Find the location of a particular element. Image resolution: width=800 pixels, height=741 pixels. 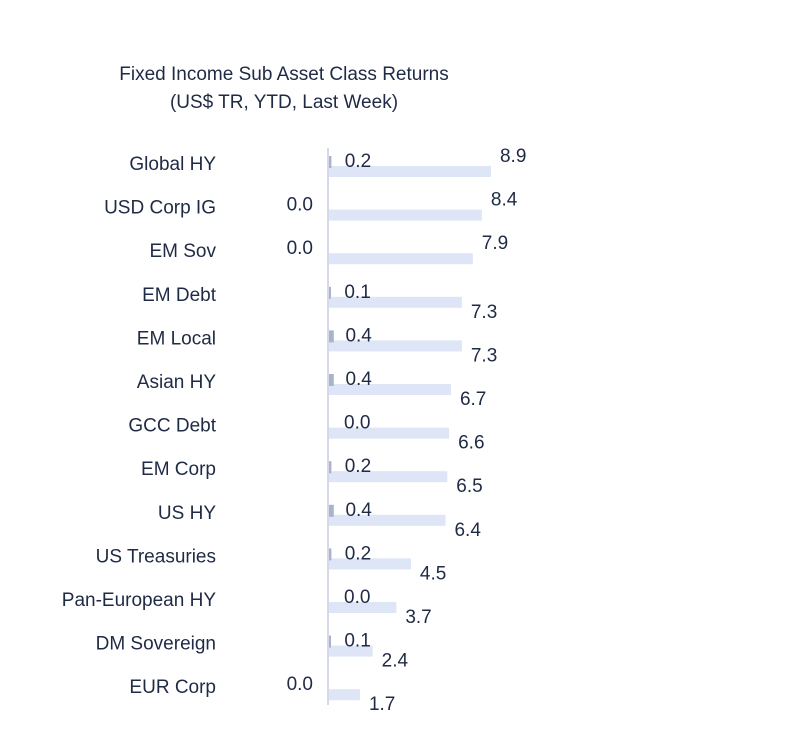

chart-subtitle: (US$ TR, YTD, Last Week) is located at coordinates (284, 102).